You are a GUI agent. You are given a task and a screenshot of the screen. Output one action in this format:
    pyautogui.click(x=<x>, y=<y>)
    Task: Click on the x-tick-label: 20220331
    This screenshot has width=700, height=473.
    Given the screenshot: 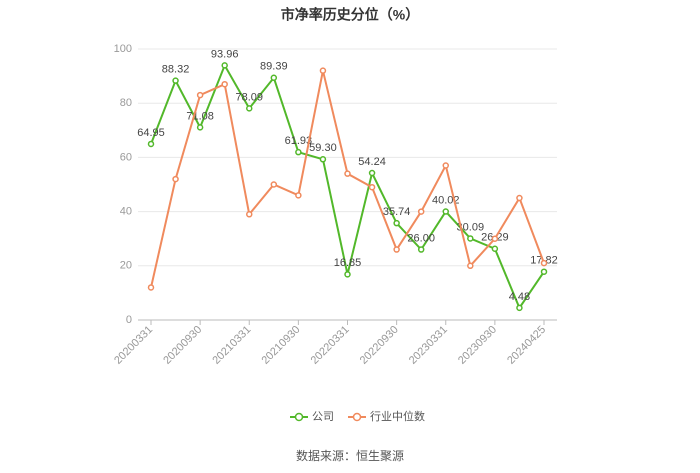 What is the action you would take?
    pyautogui.click(x=330, y=345)
    